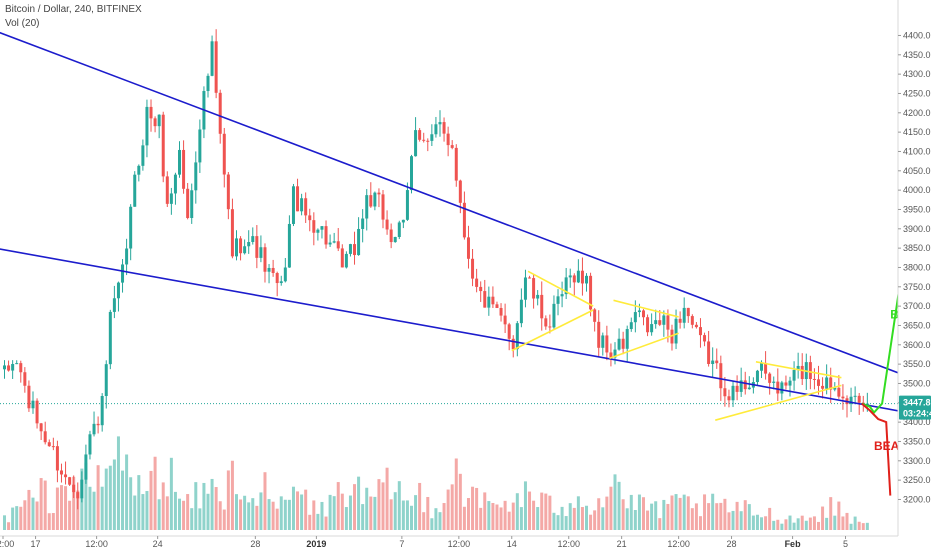 Image resolution: width=932 pixels, height=555 pixels. What do you see at coordinates (876, 449) in the screenshot?
I see `bear-projection-path` at bounding box center [876, 449].